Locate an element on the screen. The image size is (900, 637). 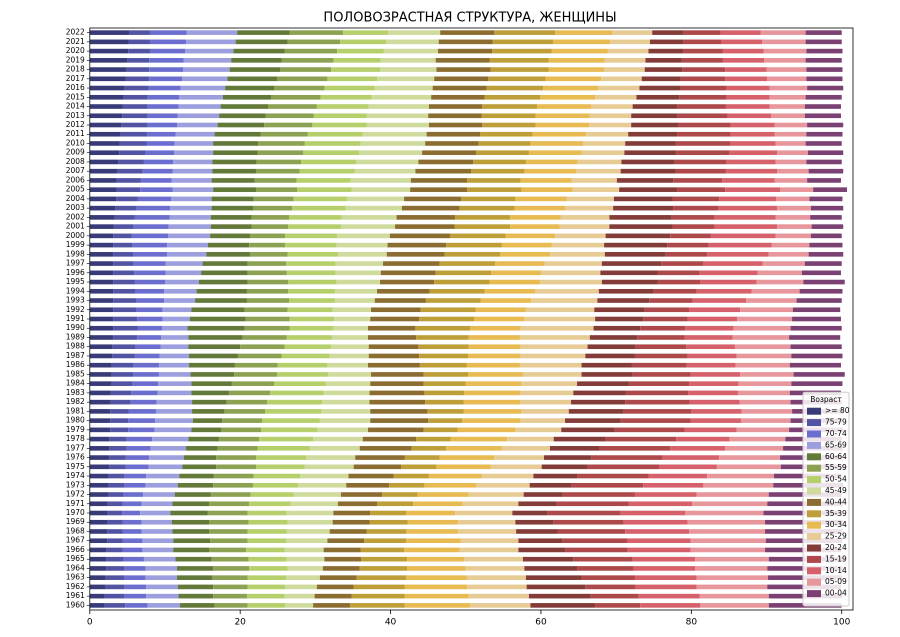
y-tick-label: 1977 is located at coordinates (75, 447).